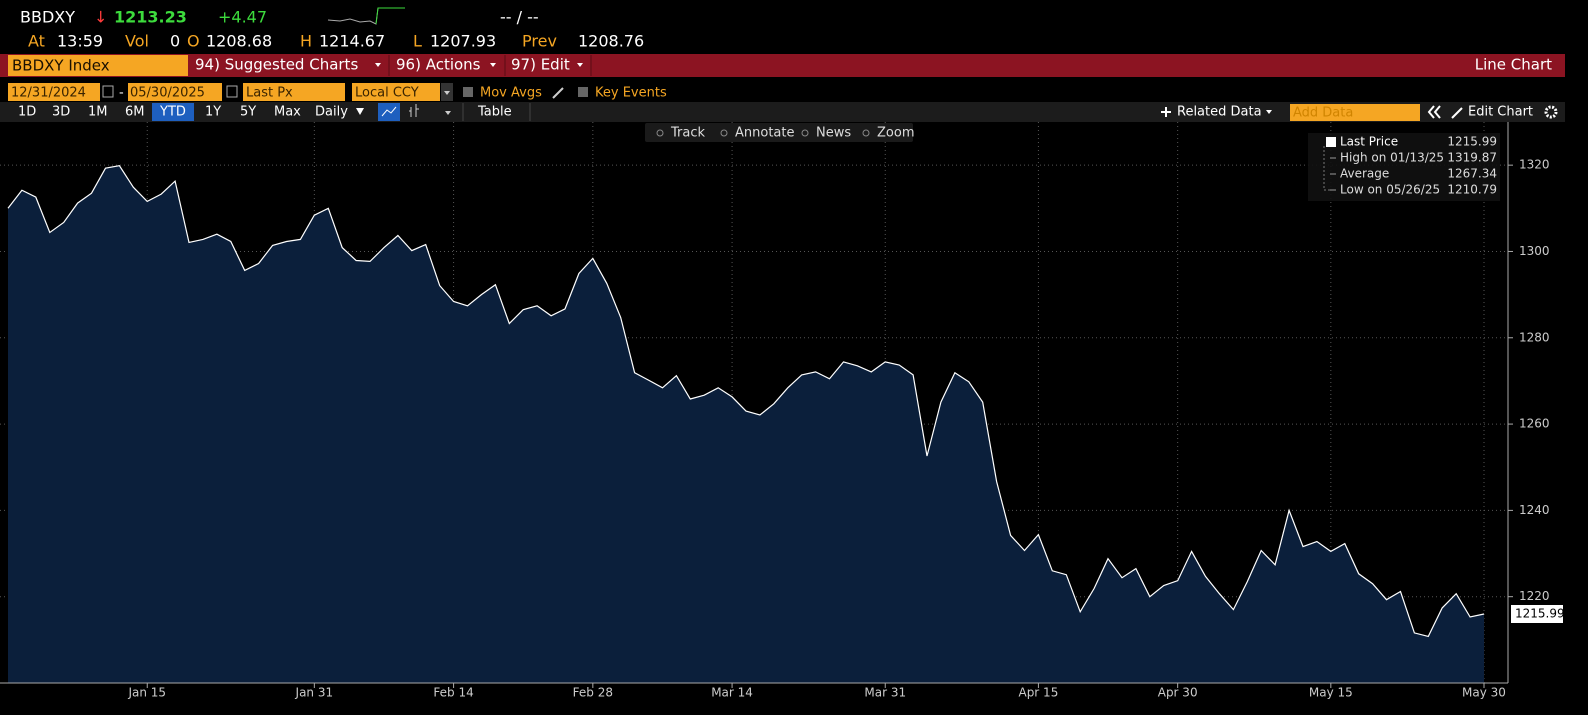 The width and height of the screenshot is (1588, 715). Describe the element at coordinates (438, 65) in the screenshot. I see `menu-item: 96) Actions` at that location.